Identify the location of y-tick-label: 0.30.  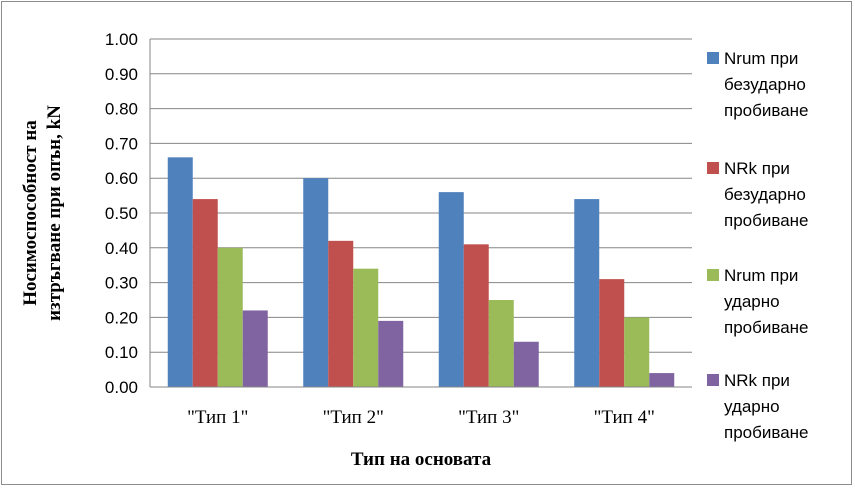
(121, 283).